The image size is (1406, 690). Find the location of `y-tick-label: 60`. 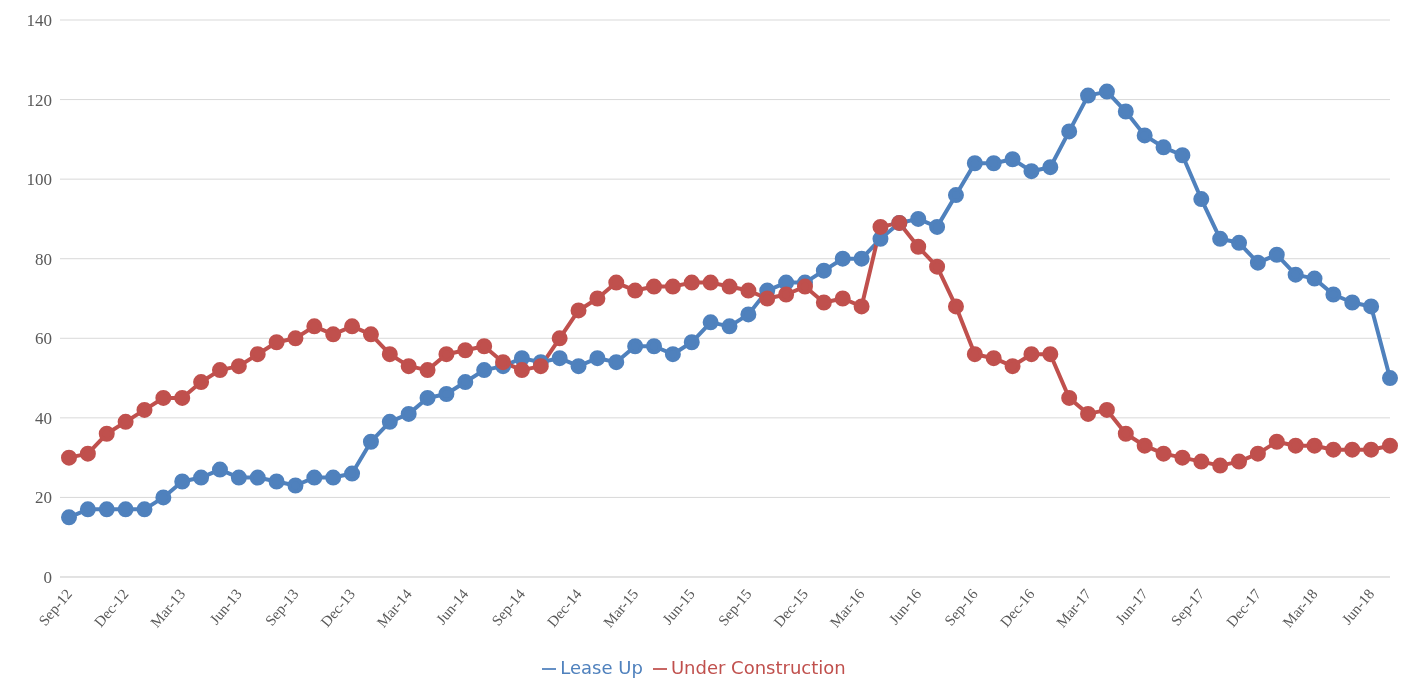

y-tick-label: 60 is located at coordinates (43, 339).